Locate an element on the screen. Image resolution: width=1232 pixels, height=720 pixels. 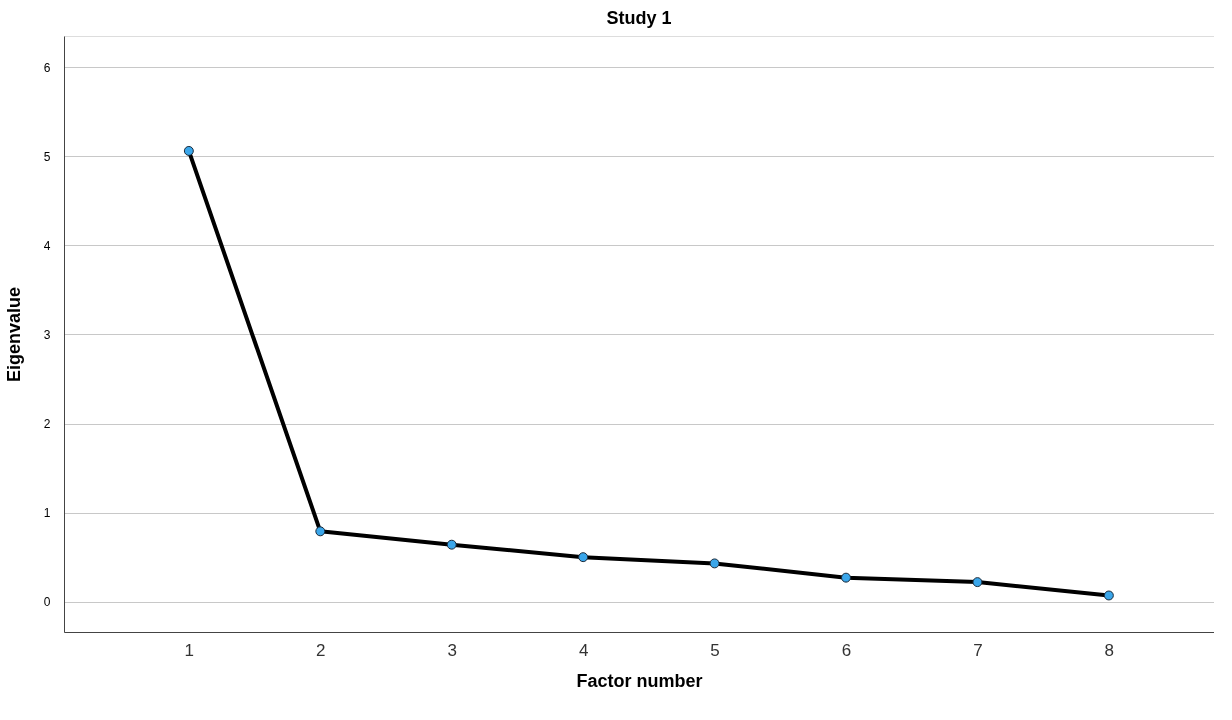
y-tick-label: 6 is located at coordinates (47, 67).